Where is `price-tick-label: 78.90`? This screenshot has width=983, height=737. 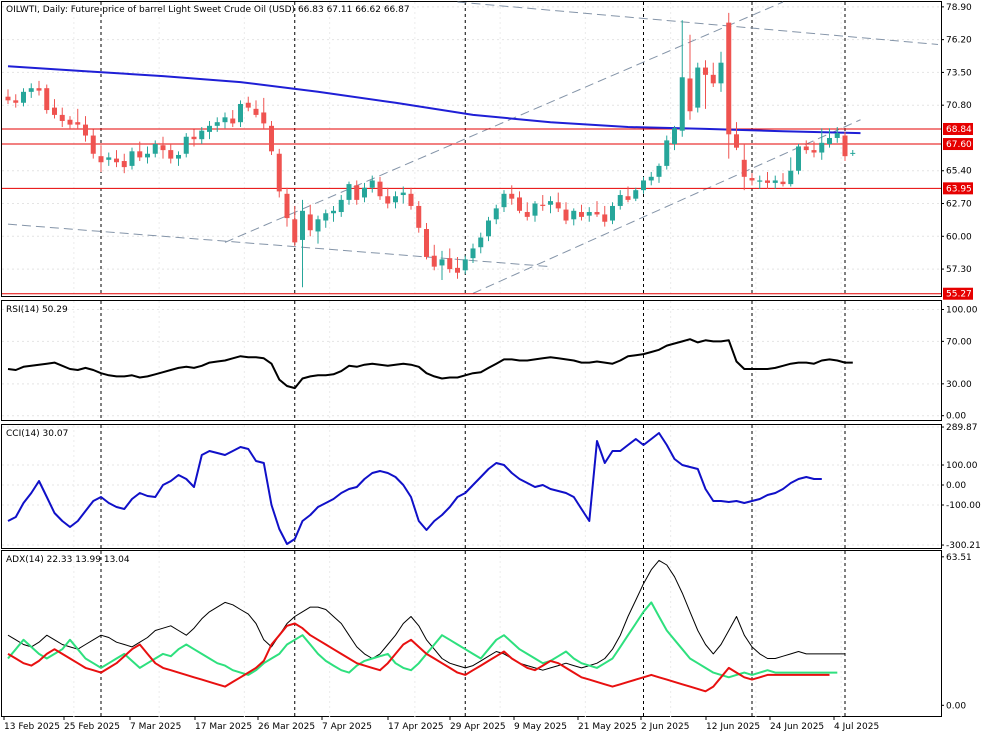
price-tick-label: 78.90 is located at coordinates (959, 8).